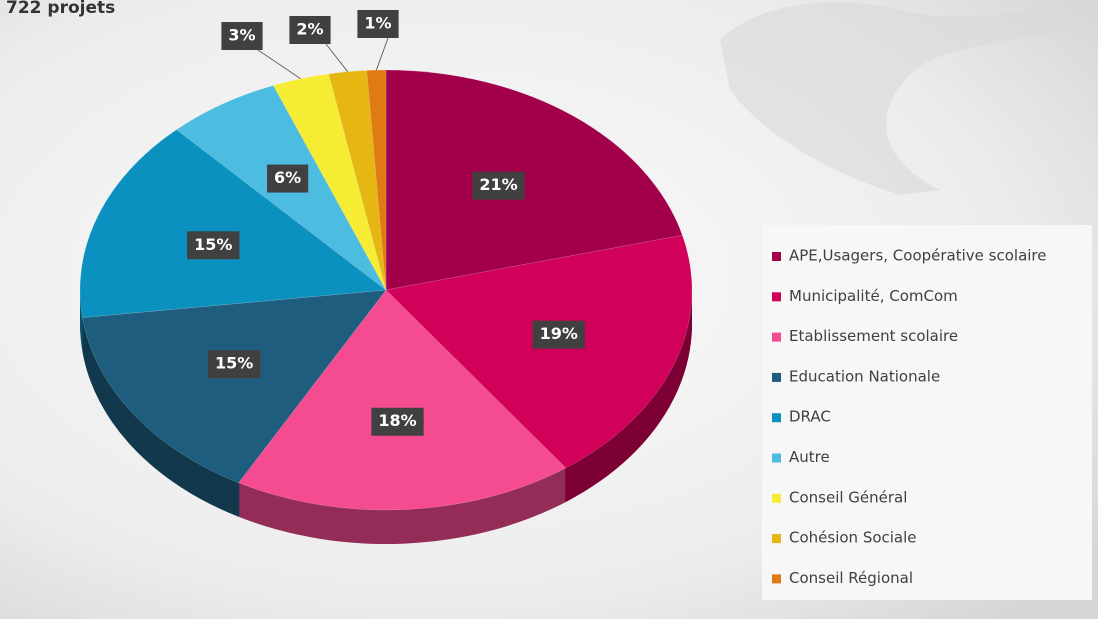  Describe the element at coordinates (848, 497) in the screenshot. I see `legend-label: Conseil Général` at that location.